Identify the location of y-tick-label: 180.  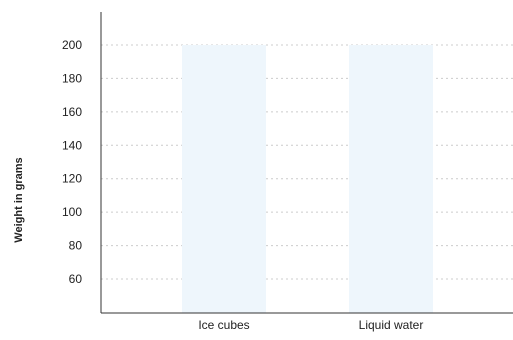
(72, 78).